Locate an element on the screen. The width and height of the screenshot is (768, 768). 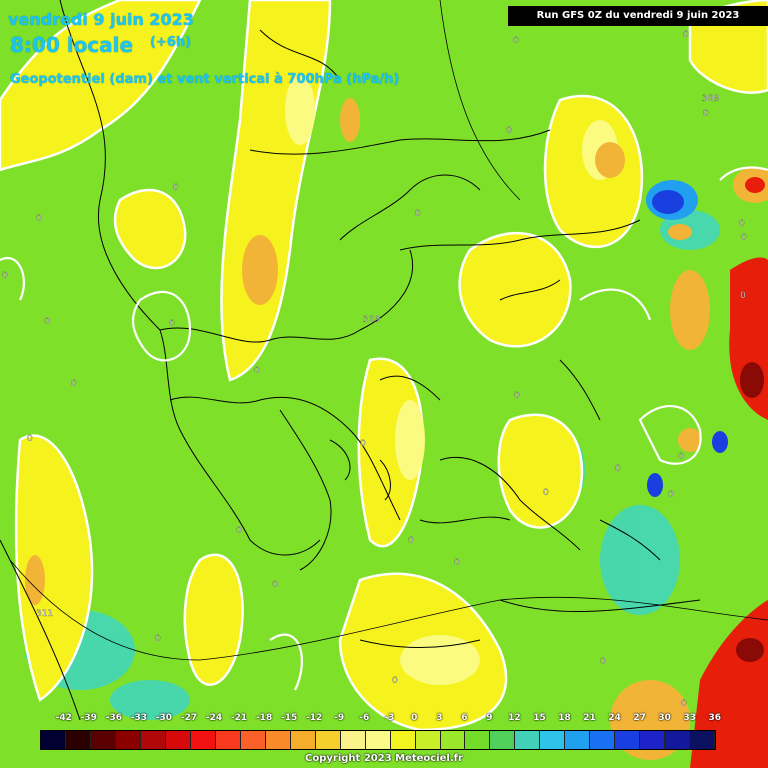
run-info: Run GFS 0Z du vendredi 9 juin 2023 is located at coordinates (638, 16).